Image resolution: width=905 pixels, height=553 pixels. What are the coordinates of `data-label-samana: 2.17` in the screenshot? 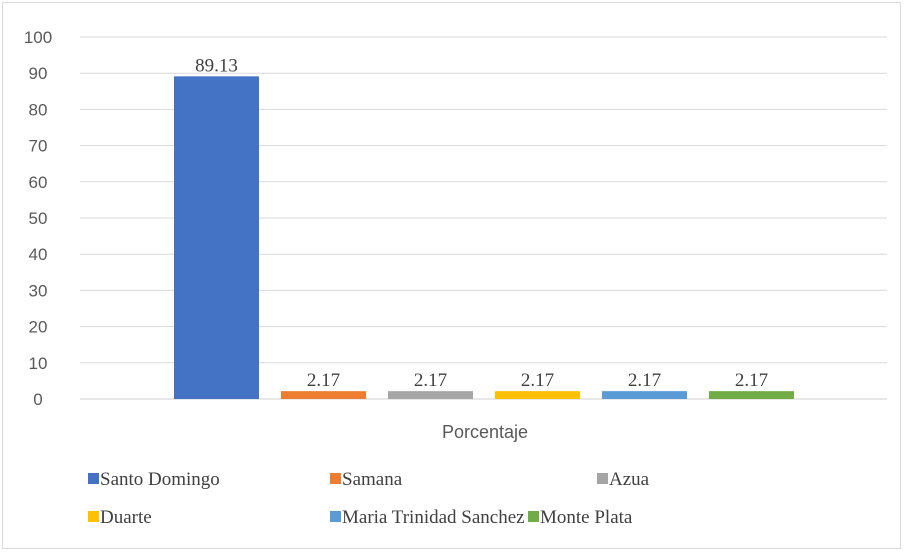 It's located at (323, 380).